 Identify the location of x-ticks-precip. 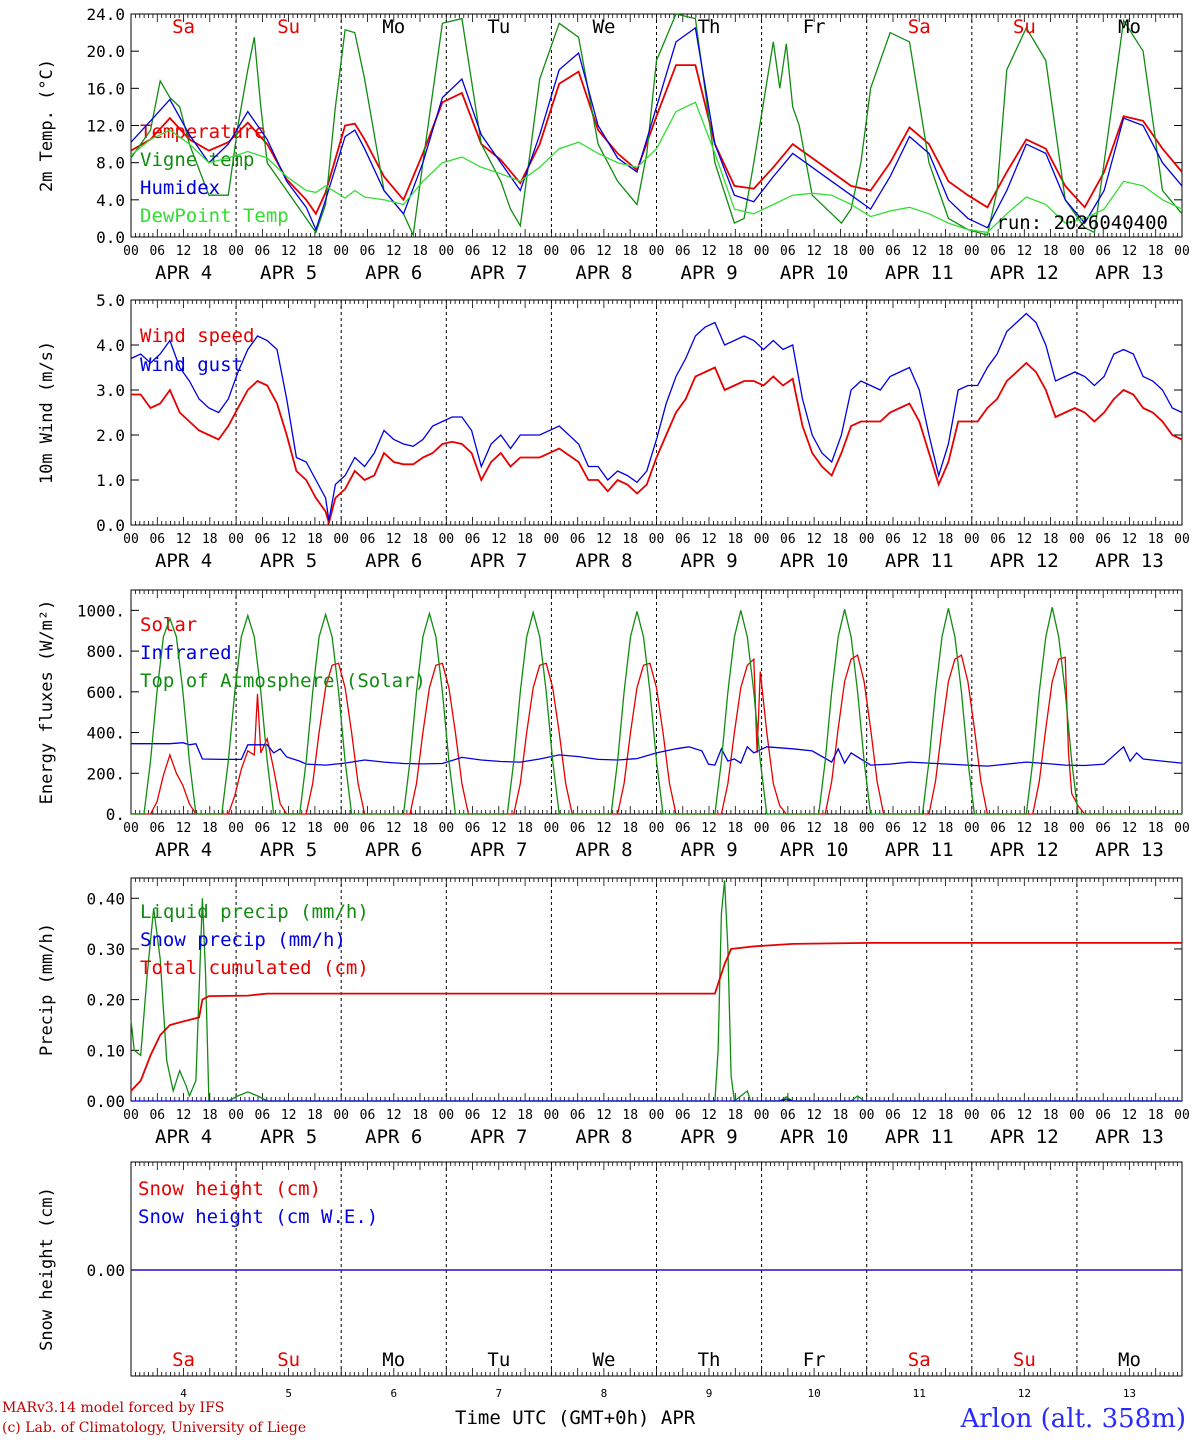
(656, 989).